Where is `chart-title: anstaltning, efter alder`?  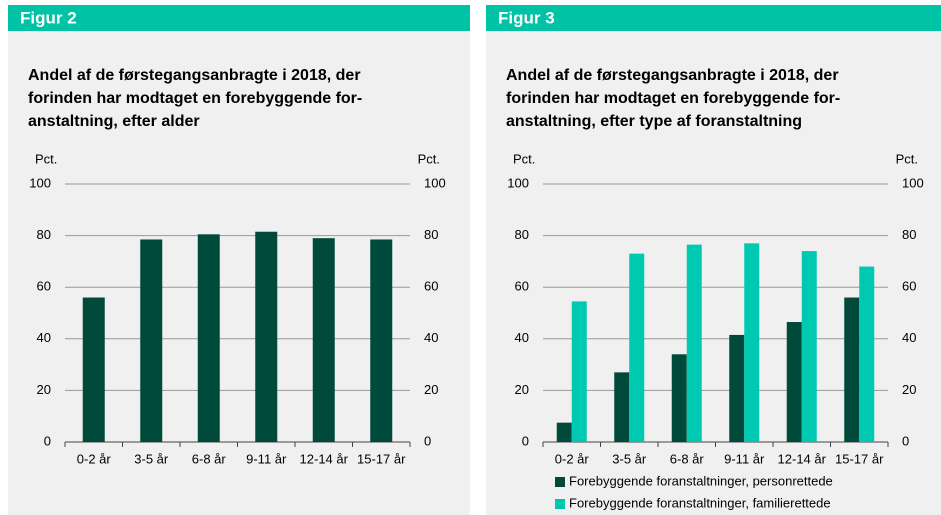
chart-title: anstaltning, efter alder is located at coordinates (114, 121).